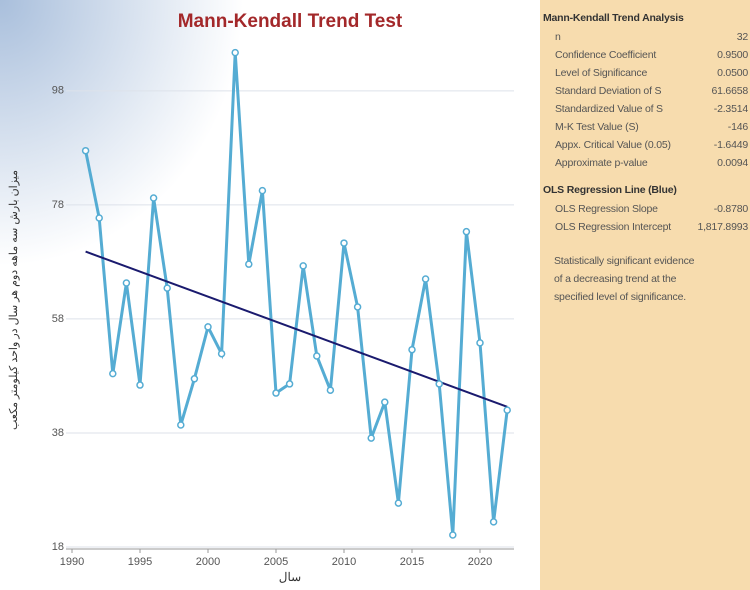 The image size is (750, 590). What do you see at coordinates (624, 261) in the screenshot?
I see `note-line: Statistically significant evidence` at bounding box center [624, 261].